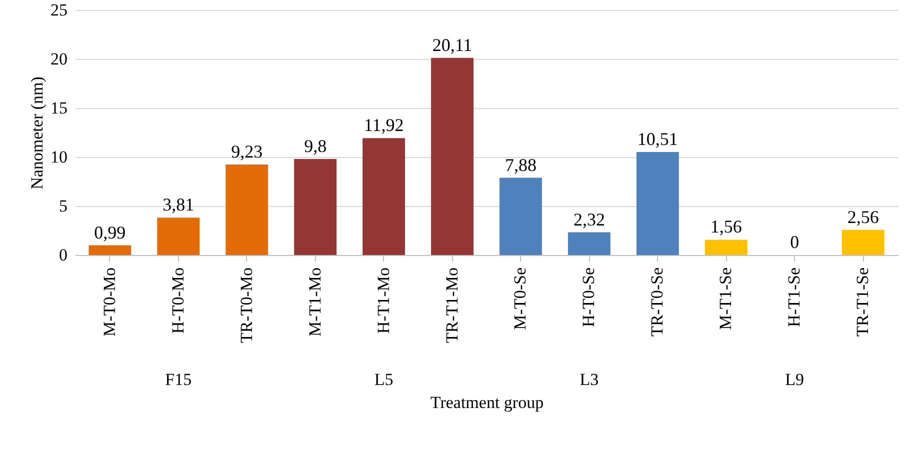 This screenshot has width=904, height=468. What do you see at coordinates (657, 302) in the screenshot?
I see `x-tick-label: TR-T0-Se` at bounding box center [657, 302].